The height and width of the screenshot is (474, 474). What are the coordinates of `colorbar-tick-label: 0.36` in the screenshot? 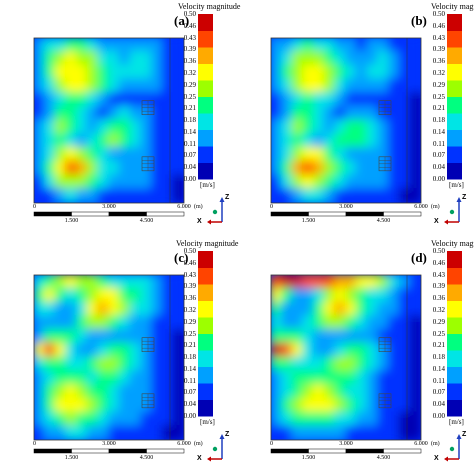 It's located at (438, 298).